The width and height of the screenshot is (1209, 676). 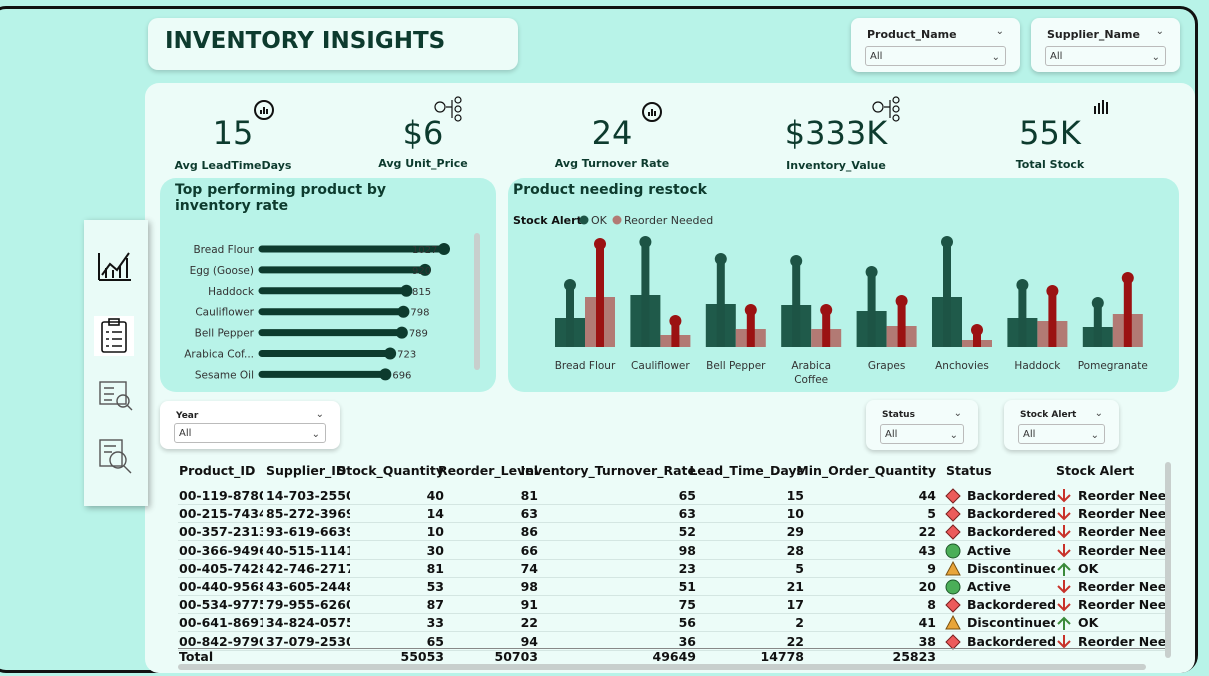 I want to click on x-tick-label: Anchovies, so click(x=962, y=366).